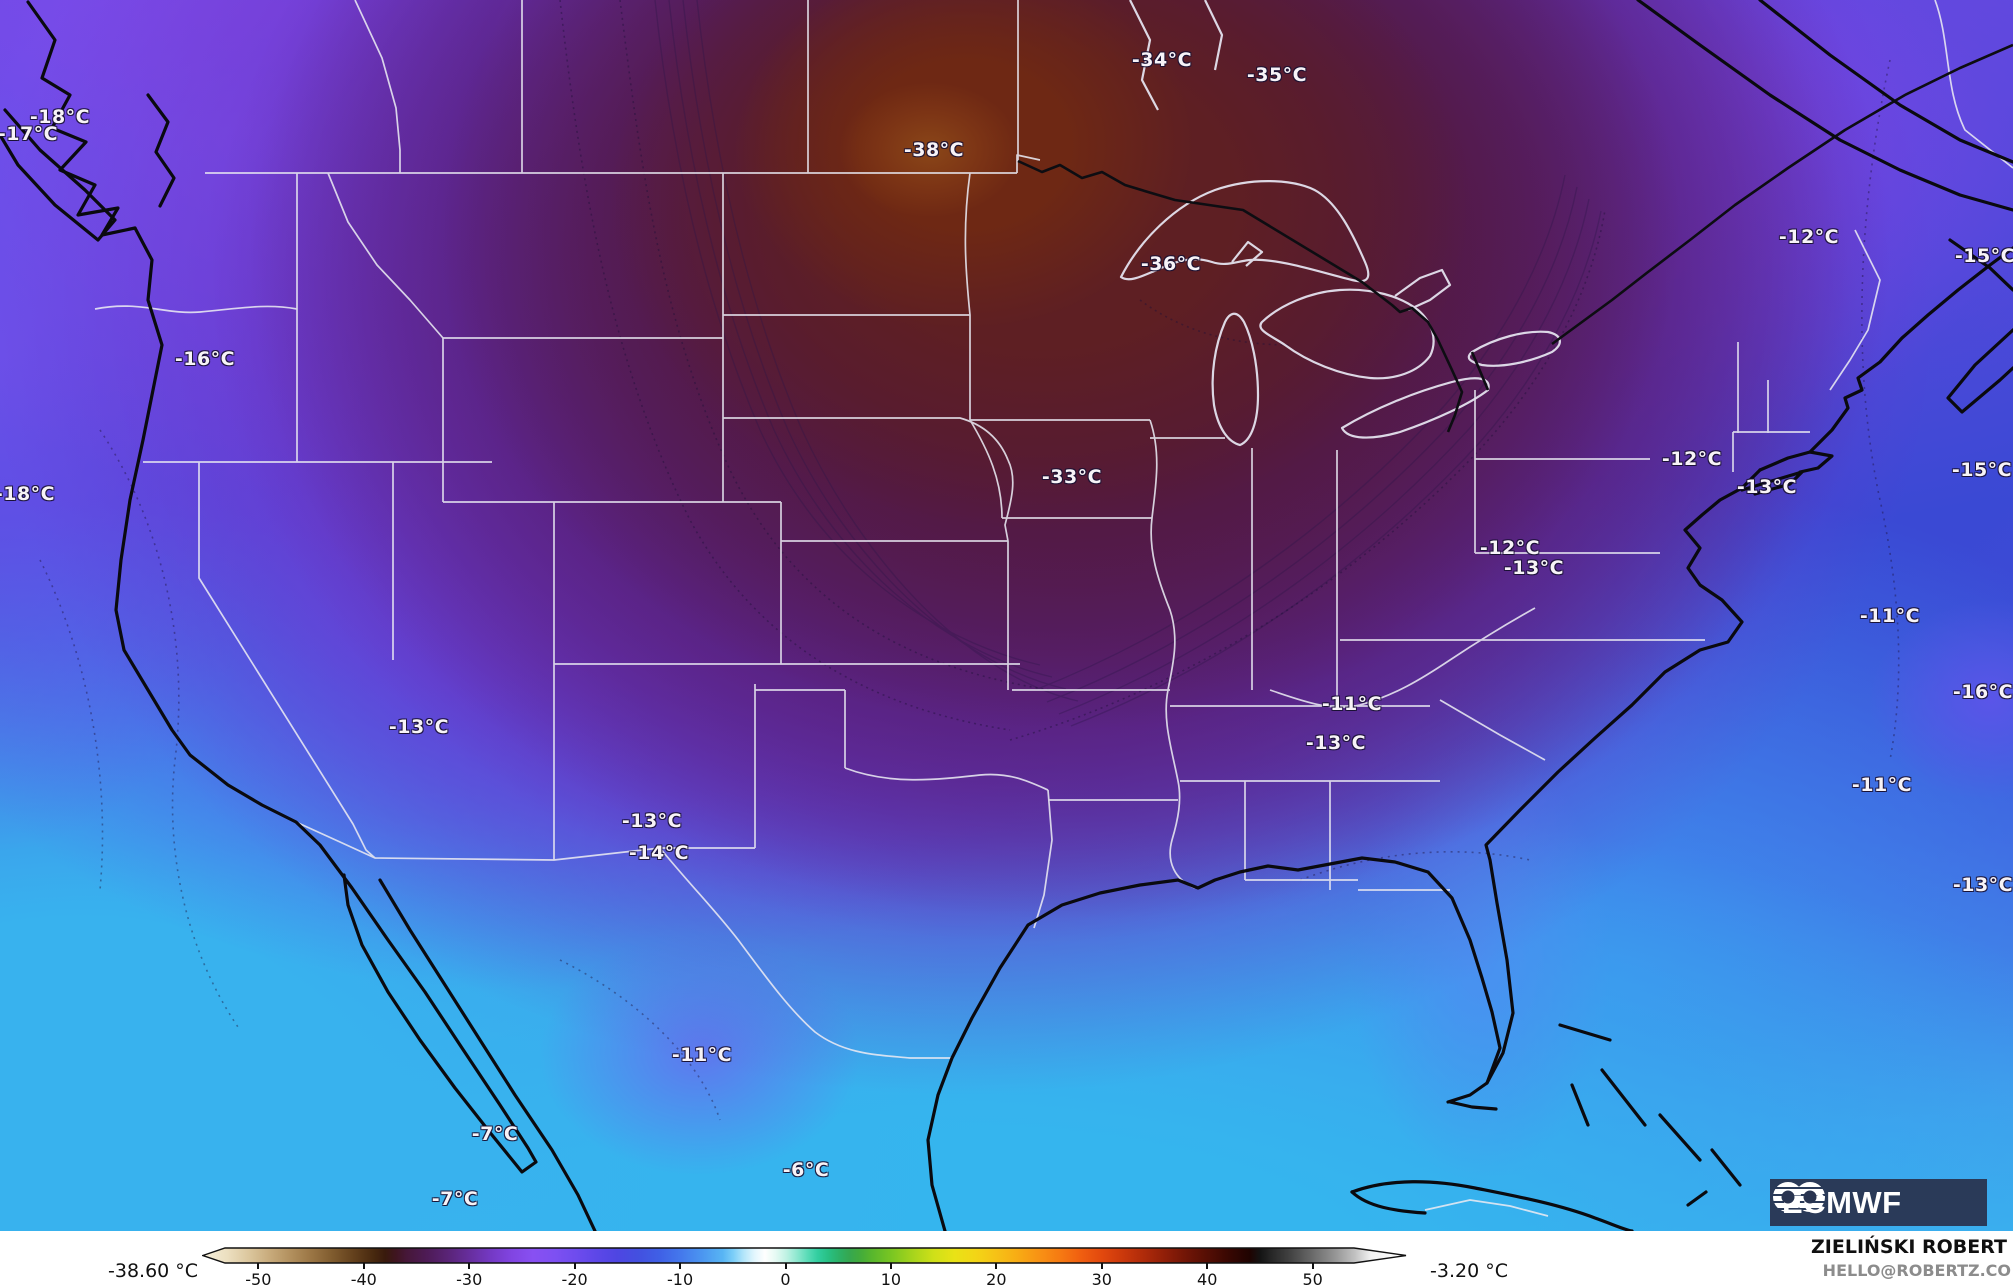 The image size is (2013, 1287). Describe the element at coordinates (934, 150) in the screenshot. I see `temp-label: -38°C` at that location.